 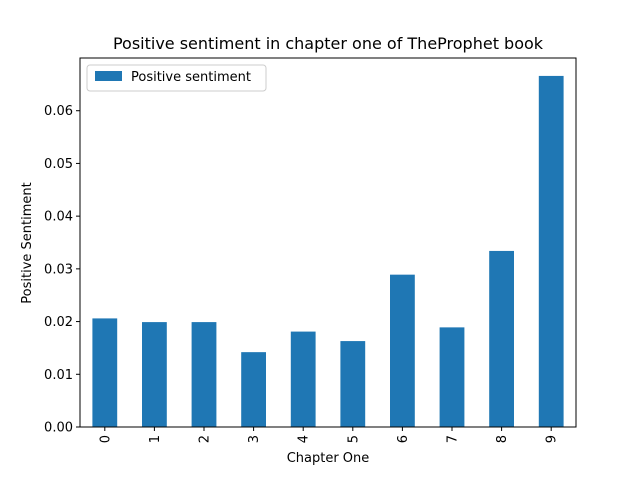 What do you see at coordinates (254, 439) in the screenshot?
I see `x-tick-label: 3` at bounding box center [254, 439].